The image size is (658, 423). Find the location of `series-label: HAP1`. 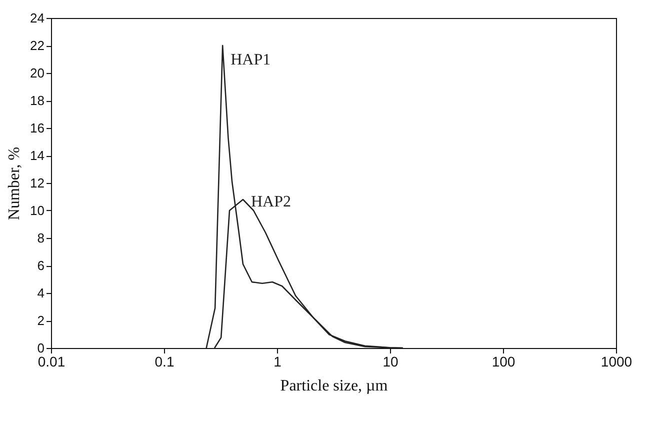

series-label: HAP1 is located at coordinates (250, 60).